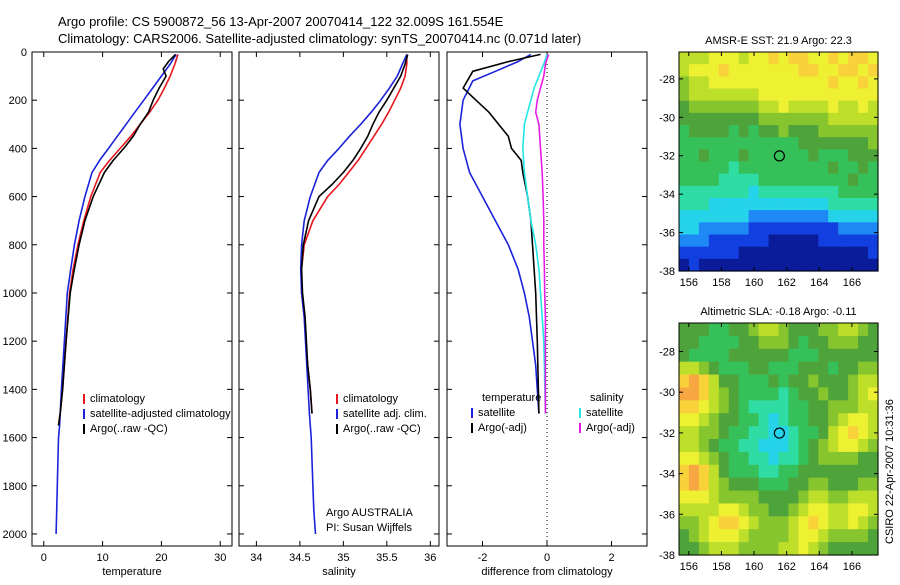 The width and height of the screenshot is (900, 585). Describe the element at coordinates (299, 558) in the screenshot. I see `x-tick-label: 34.5` at that location.